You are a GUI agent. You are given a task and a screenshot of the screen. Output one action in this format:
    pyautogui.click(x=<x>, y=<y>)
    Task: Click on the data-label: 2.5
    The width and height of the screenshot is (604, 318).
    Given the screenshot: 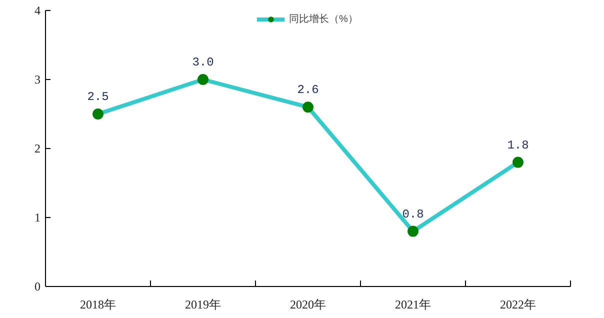 What is the action you would take?
    pyautogui.click(x=98, y=97)
    